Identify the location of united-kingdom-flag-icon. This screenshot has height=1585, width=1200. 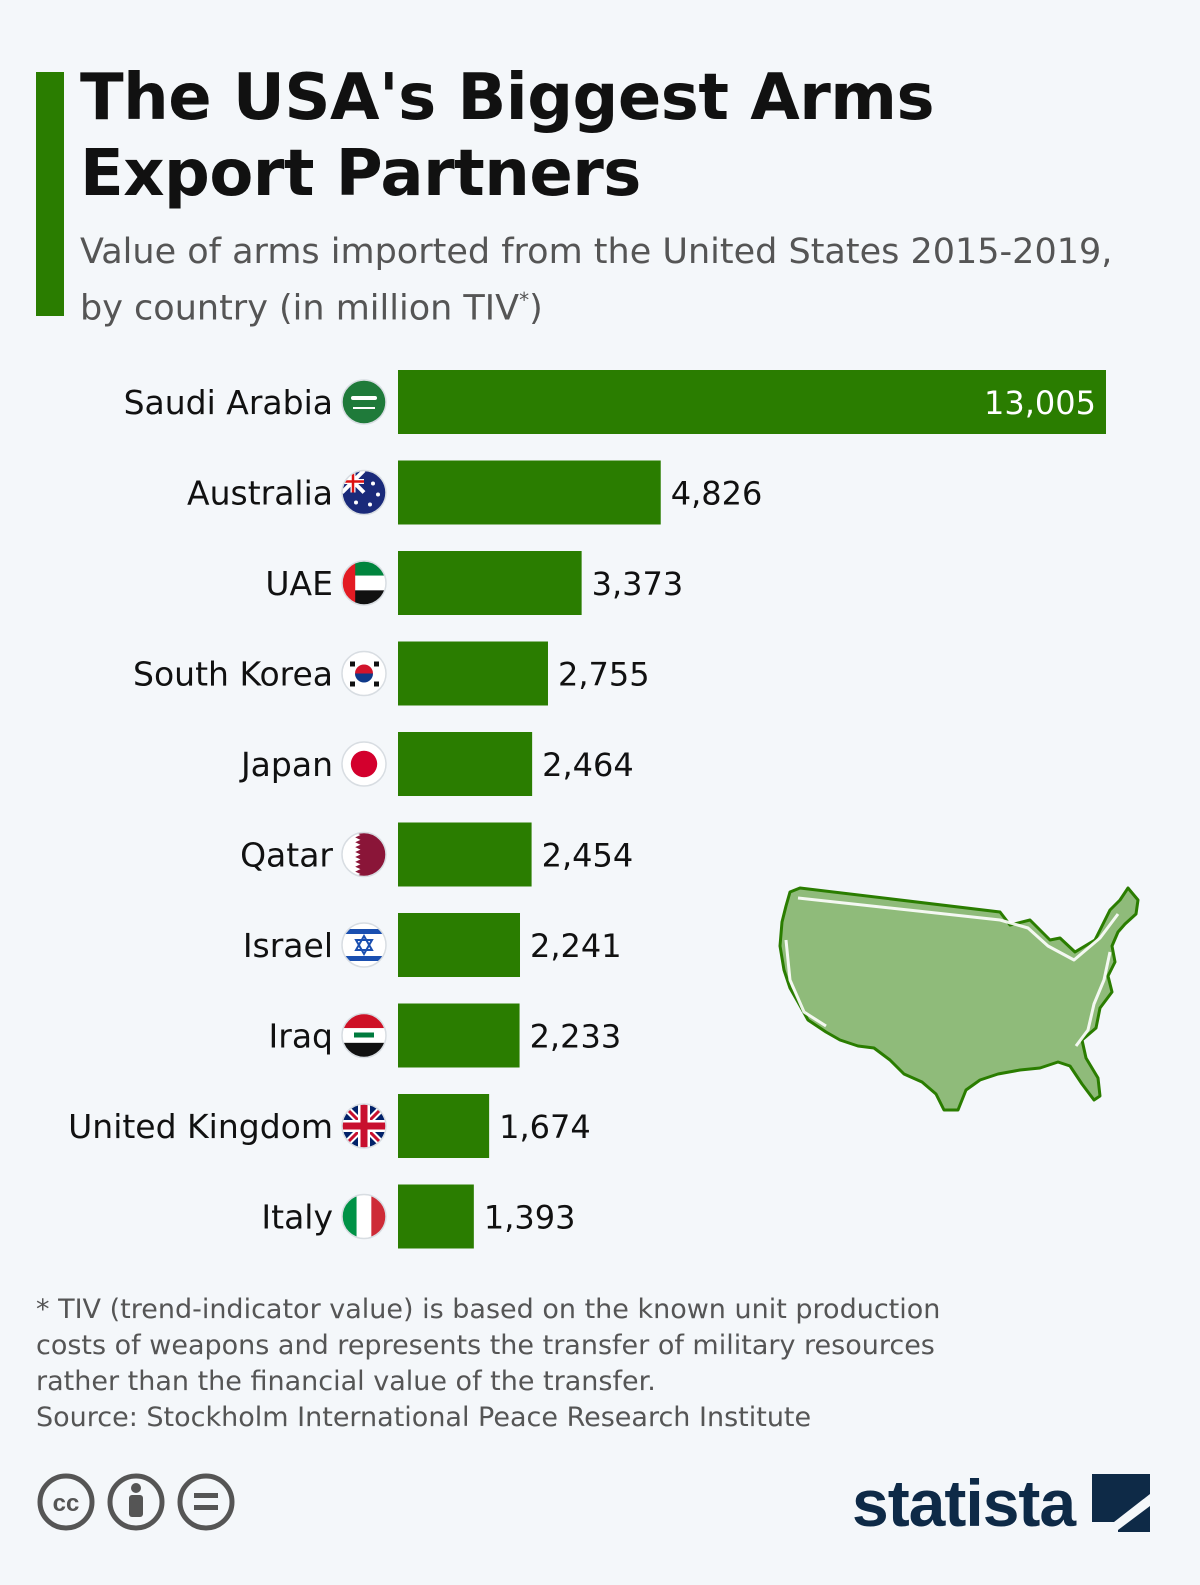
(364, 1126).